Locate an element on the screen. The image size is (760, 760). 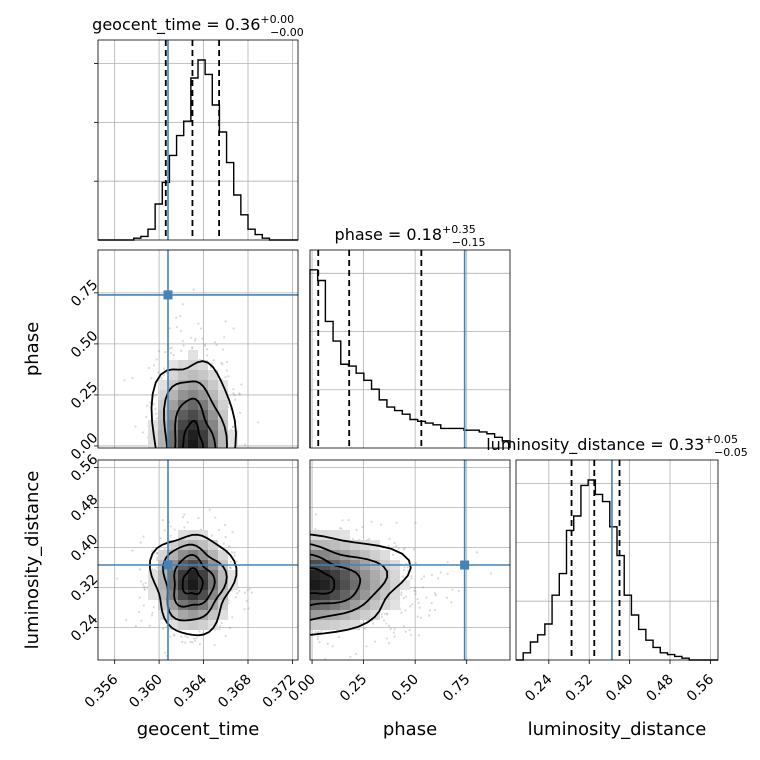
histogram-phase is located at coordinates (410, 358).